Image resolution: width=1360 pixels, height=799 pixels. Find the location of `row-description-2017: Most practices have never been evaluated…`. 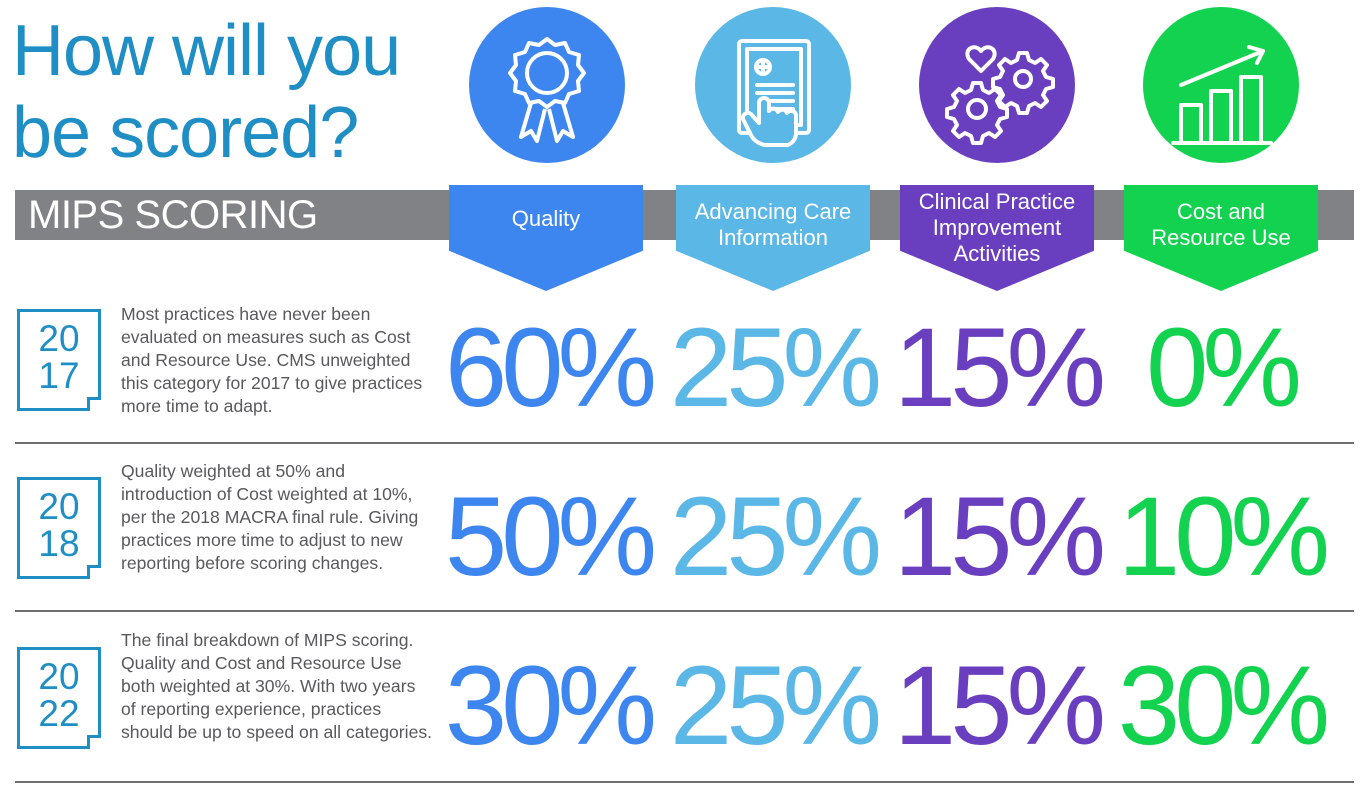

row-description-2017: Most practices have never been evaluated… is located at coordinates (272, 360).